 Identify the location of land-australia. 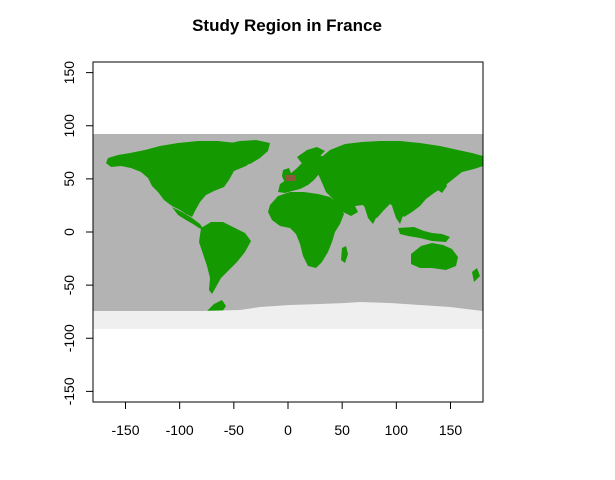
(434, 256).